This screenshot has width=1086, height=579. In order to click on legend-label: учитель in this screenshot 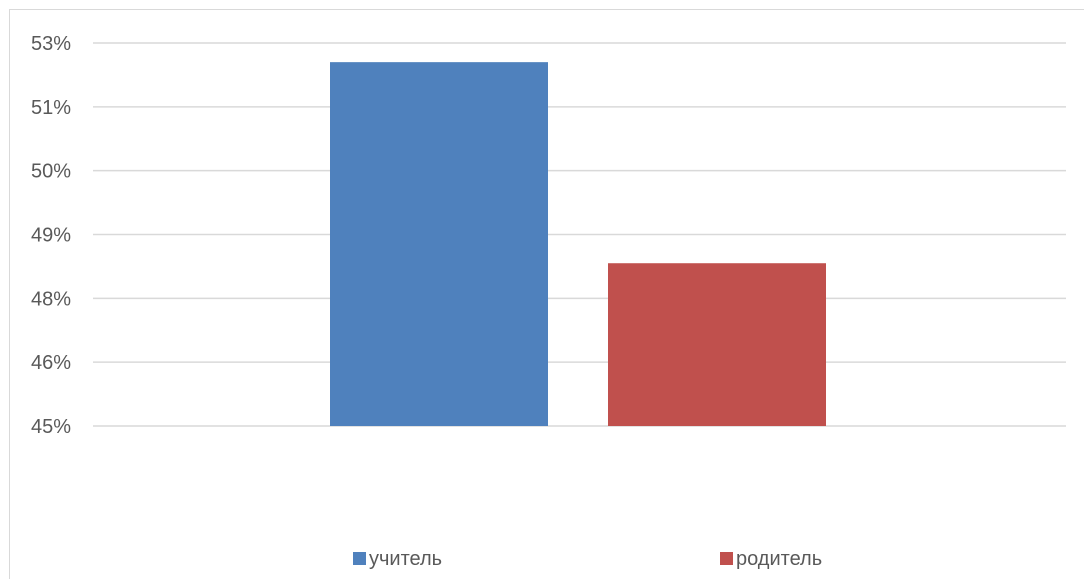, I will do `click(405, 559)`.